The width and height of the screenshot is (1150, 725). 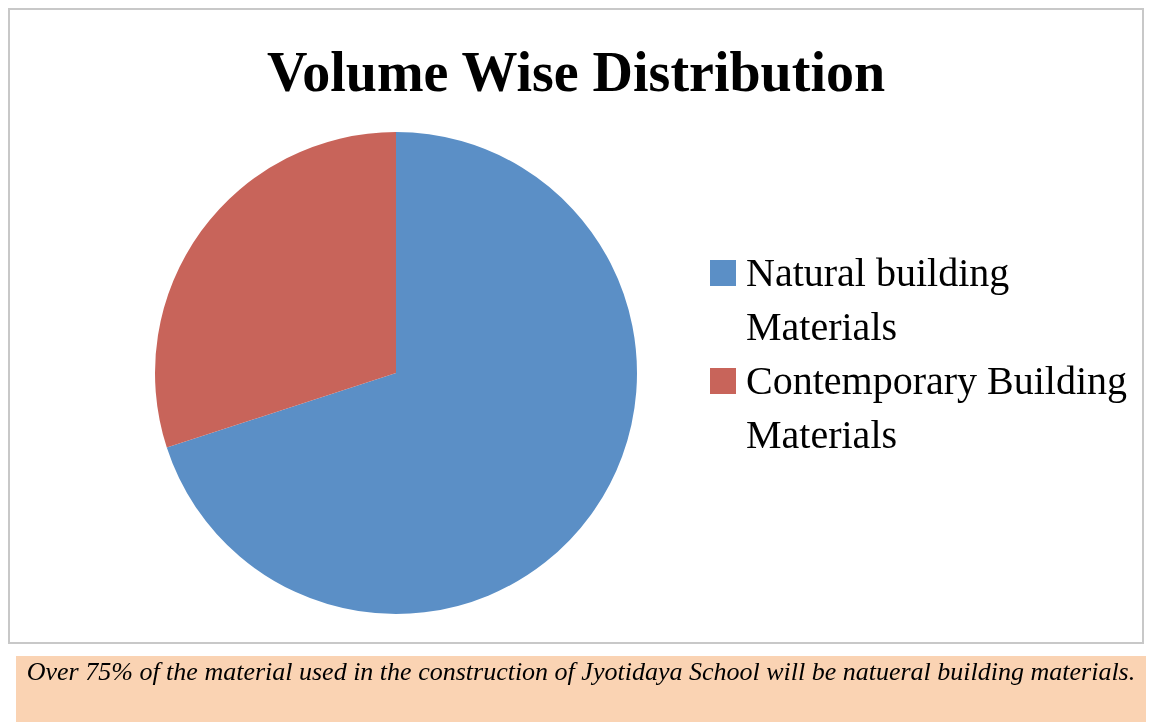 What do you see at coordinates (581, 689) in the screenshot?
I see `text: Over 75% of the material used in the construction of Jyotidaya School will be natueral building materials.` at bounding box center [581, 689].